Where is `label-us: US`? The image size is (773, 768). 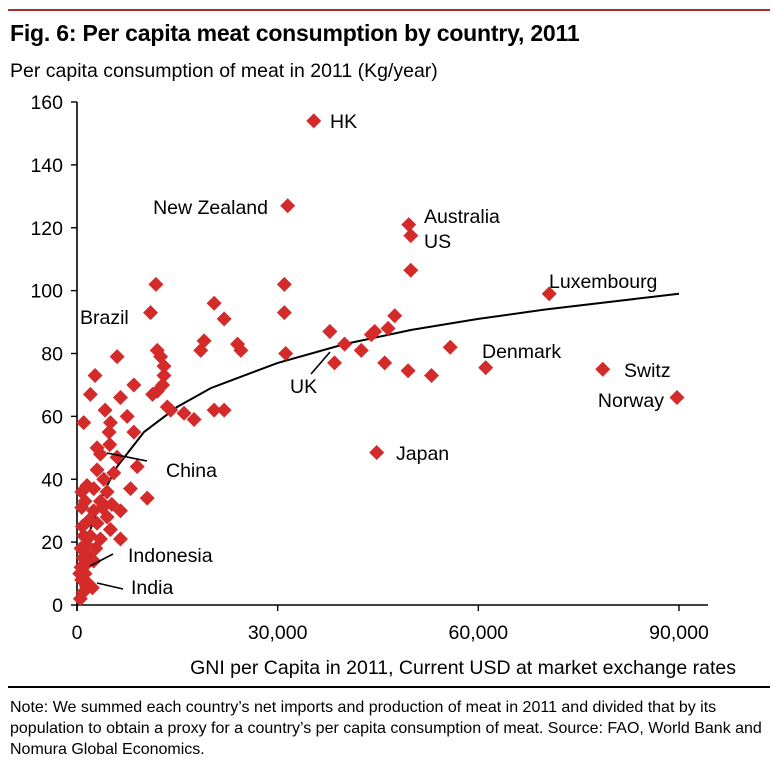
label-us: US is located at coordinates (437, 242).